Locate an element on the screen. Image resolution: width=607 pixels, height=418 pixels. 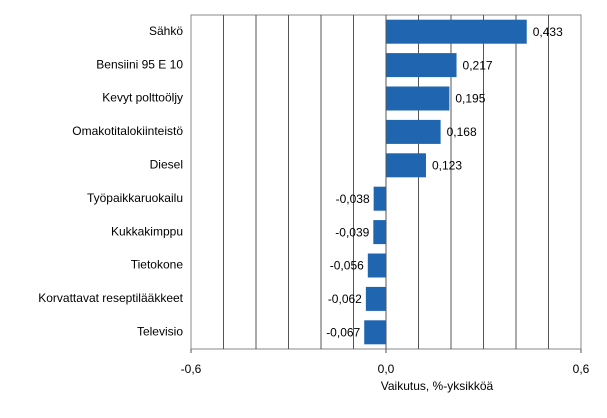
x-tick-label: 0,0 is located at coordinates (386, 369).